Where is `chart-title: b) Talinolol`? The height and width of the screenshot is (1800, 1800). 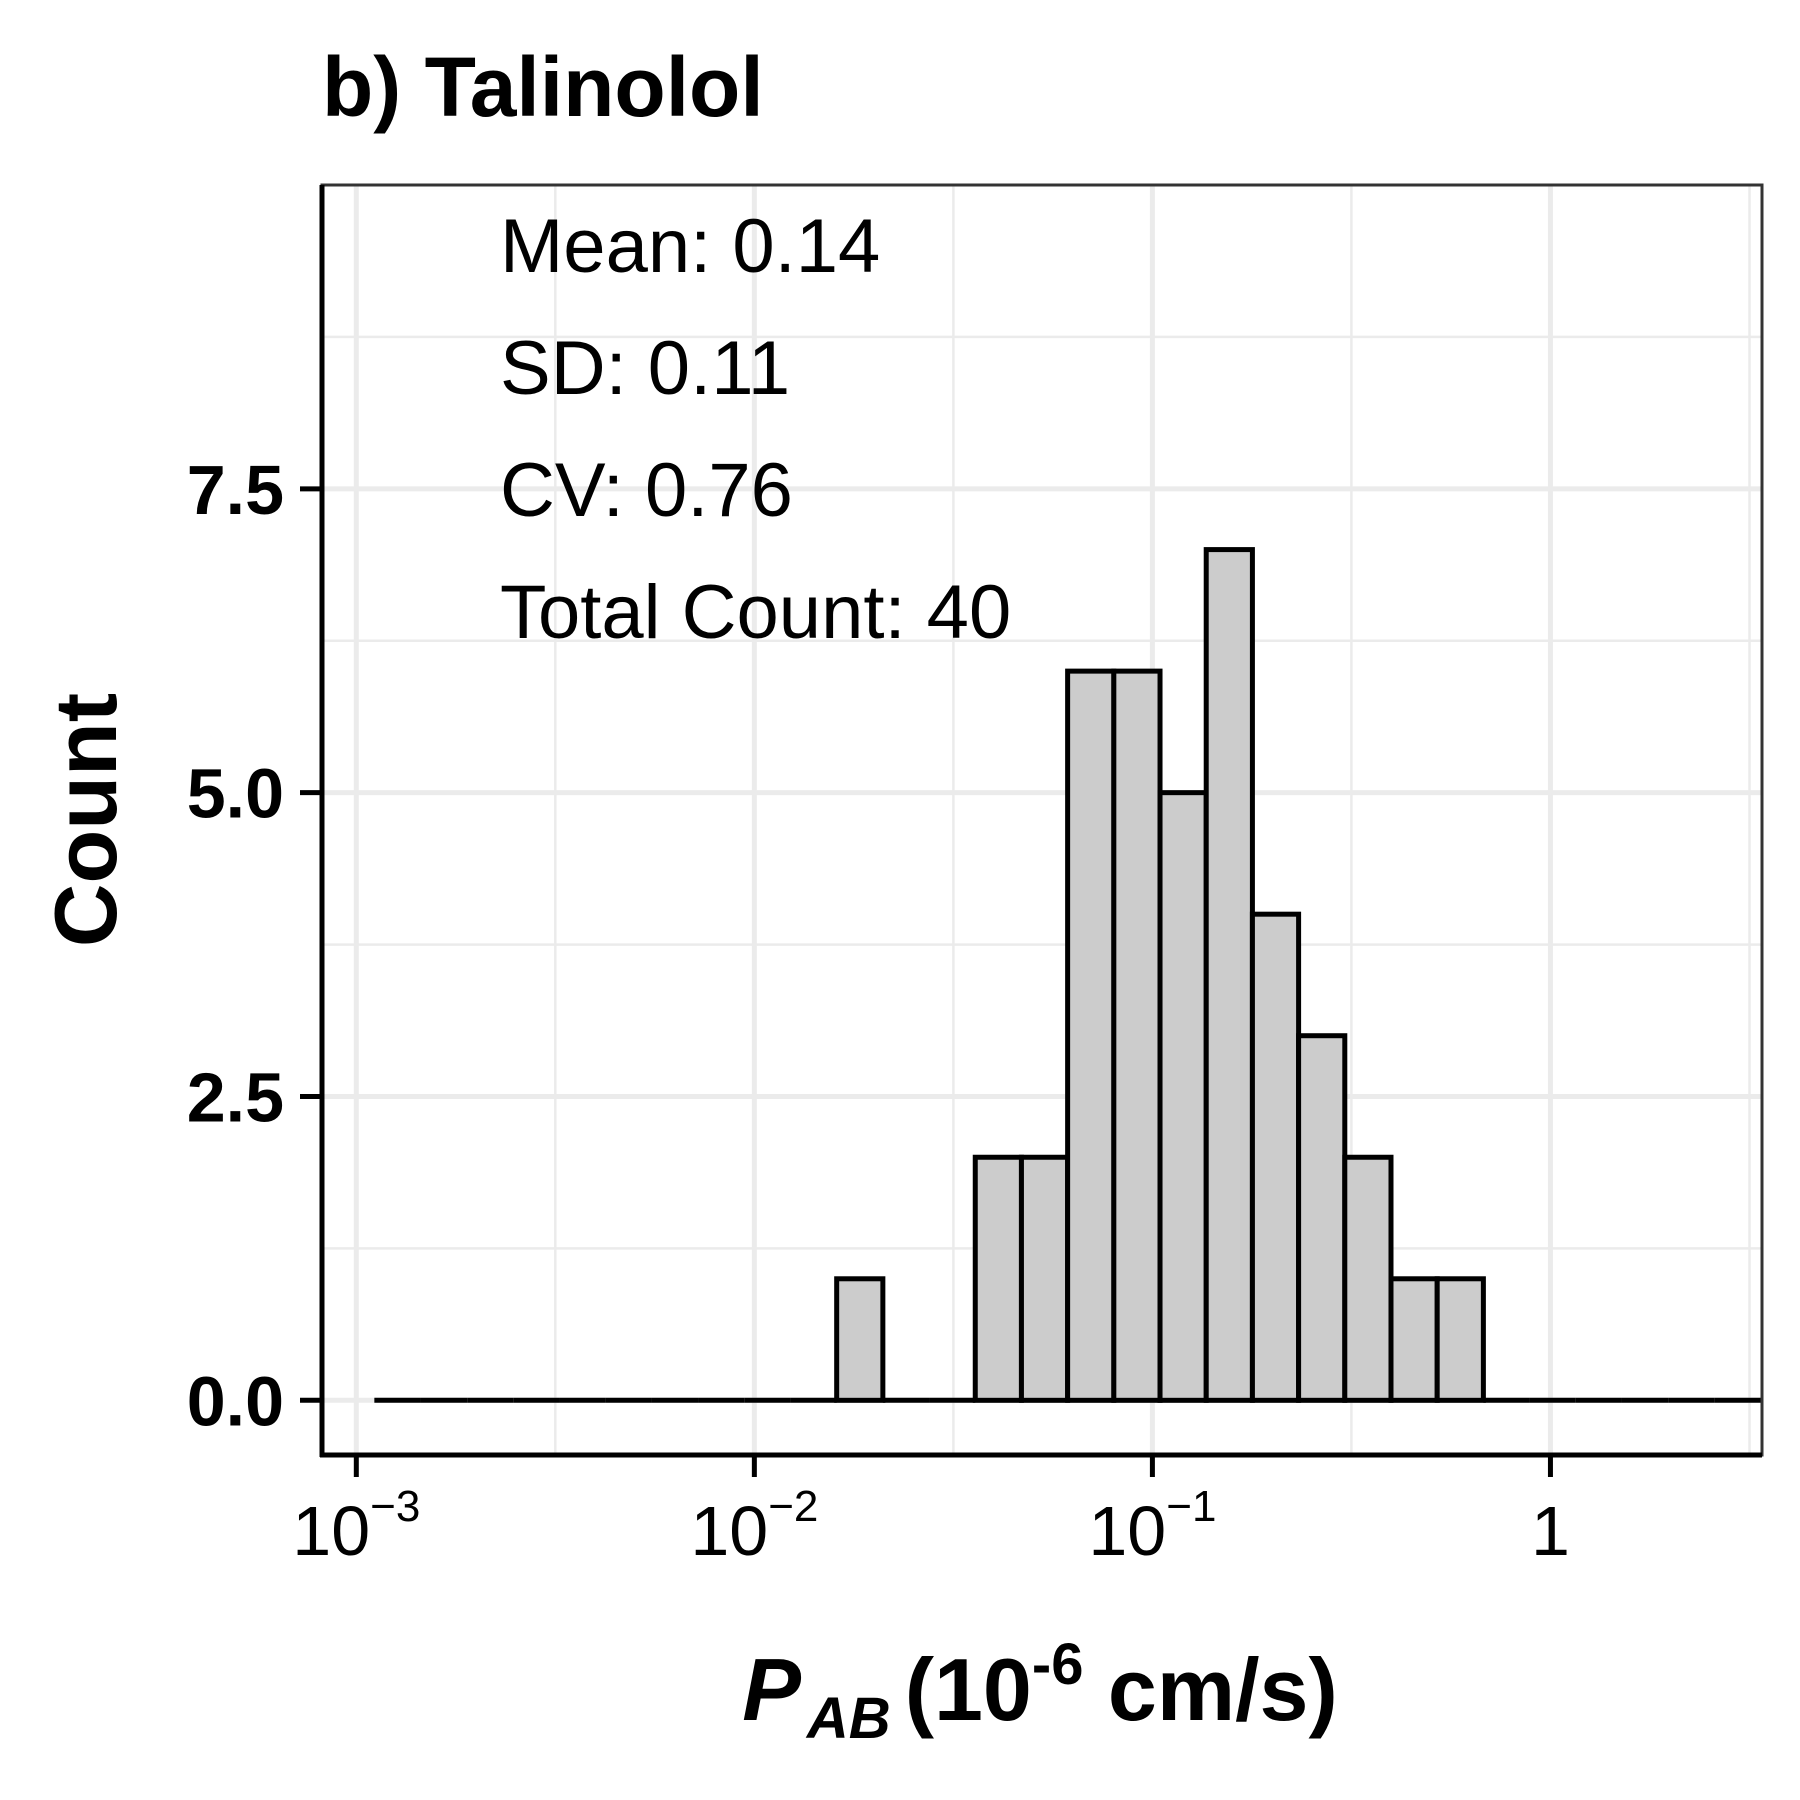 chart-title: b) Talinolol is located at coordinates (543, 87).